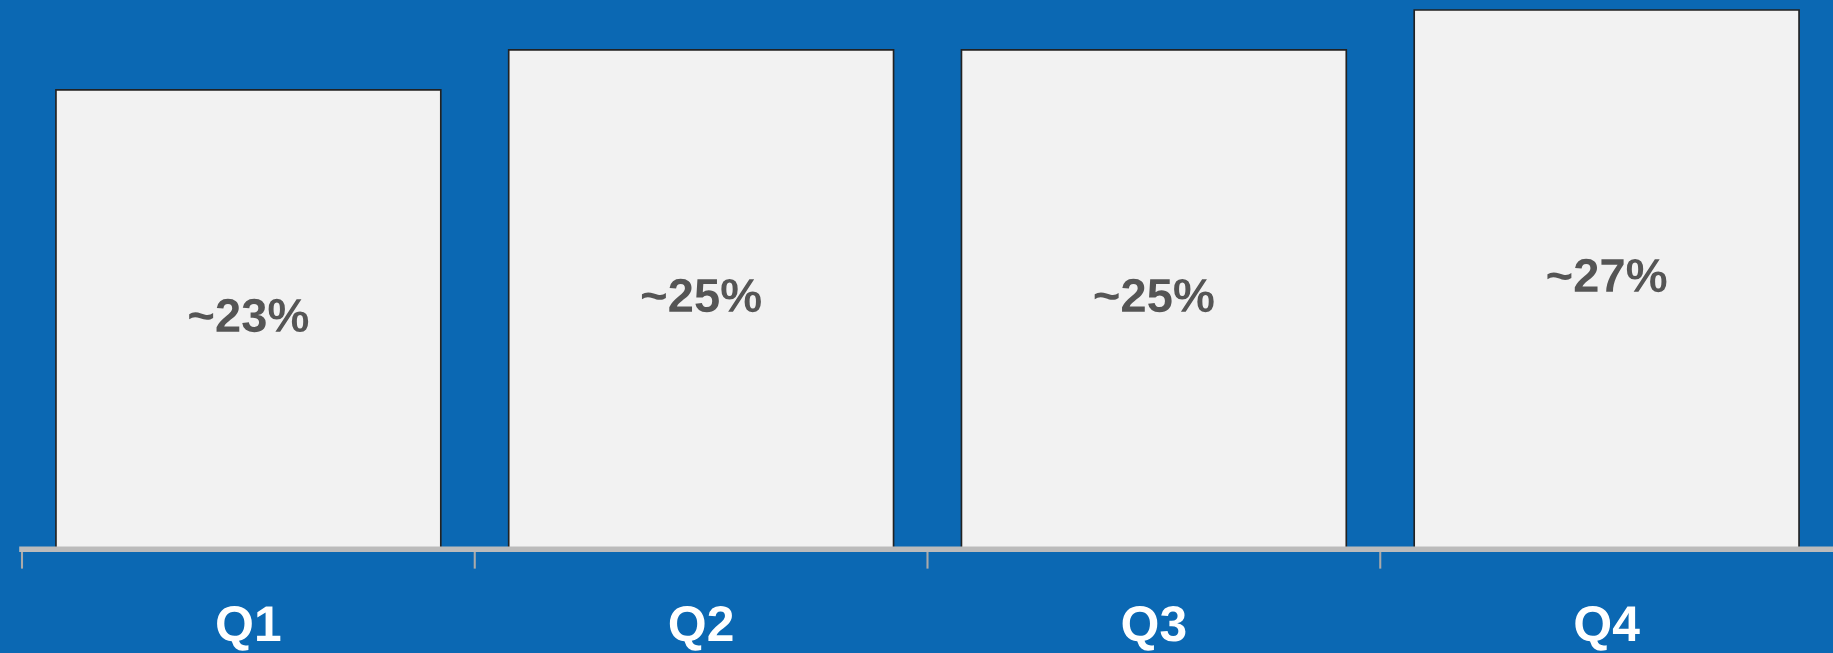  Describe the element at coordinates (1154, 628) in the screenshot. I see `x-tick-label: Q3` at that location.